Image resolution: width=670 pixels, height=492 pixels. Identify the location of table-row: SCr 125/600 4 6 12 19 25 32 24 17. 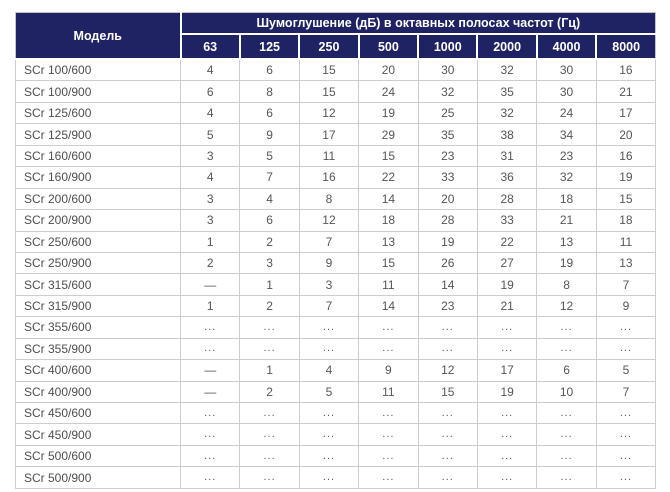
(336, 113).